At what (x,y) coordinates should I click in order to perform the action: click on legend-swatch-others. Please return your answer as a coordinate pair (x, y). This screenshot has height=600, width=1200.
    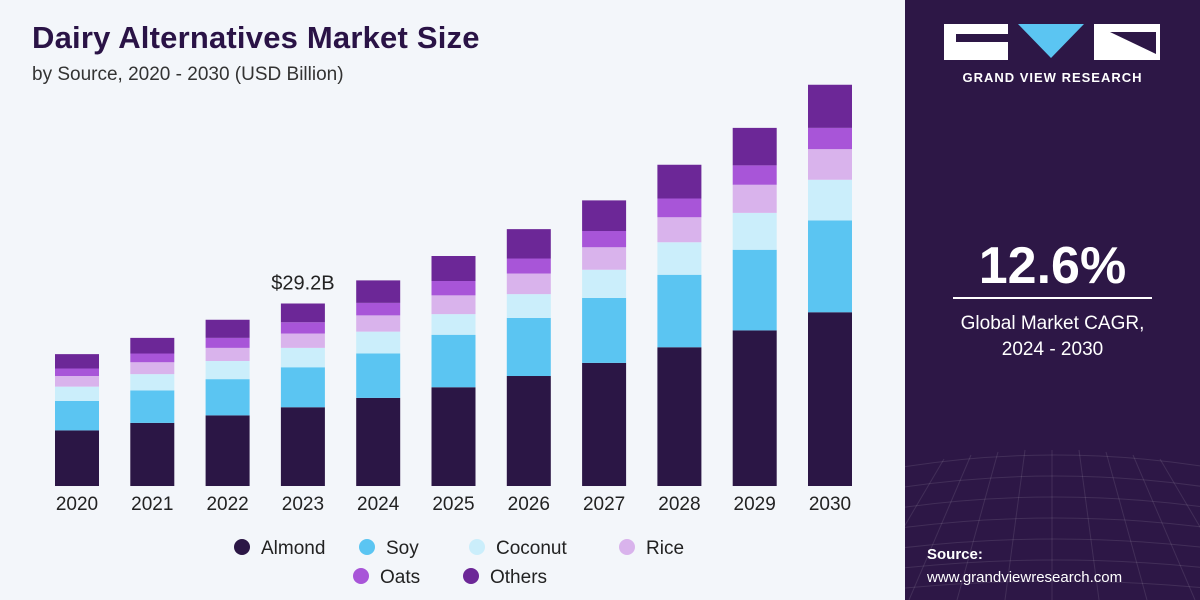
    Looking at the image, I should click on (471, 576).